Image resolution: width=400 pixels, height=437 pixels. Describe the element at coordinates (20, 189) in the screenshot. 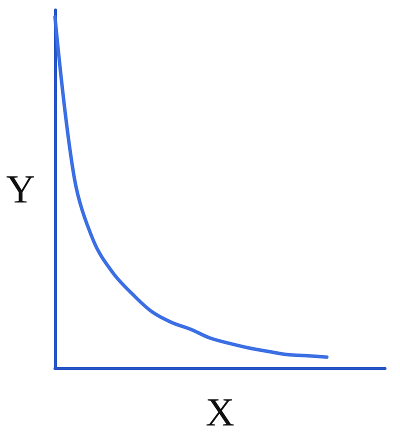

I see `y-axis-title: Y` at that location.